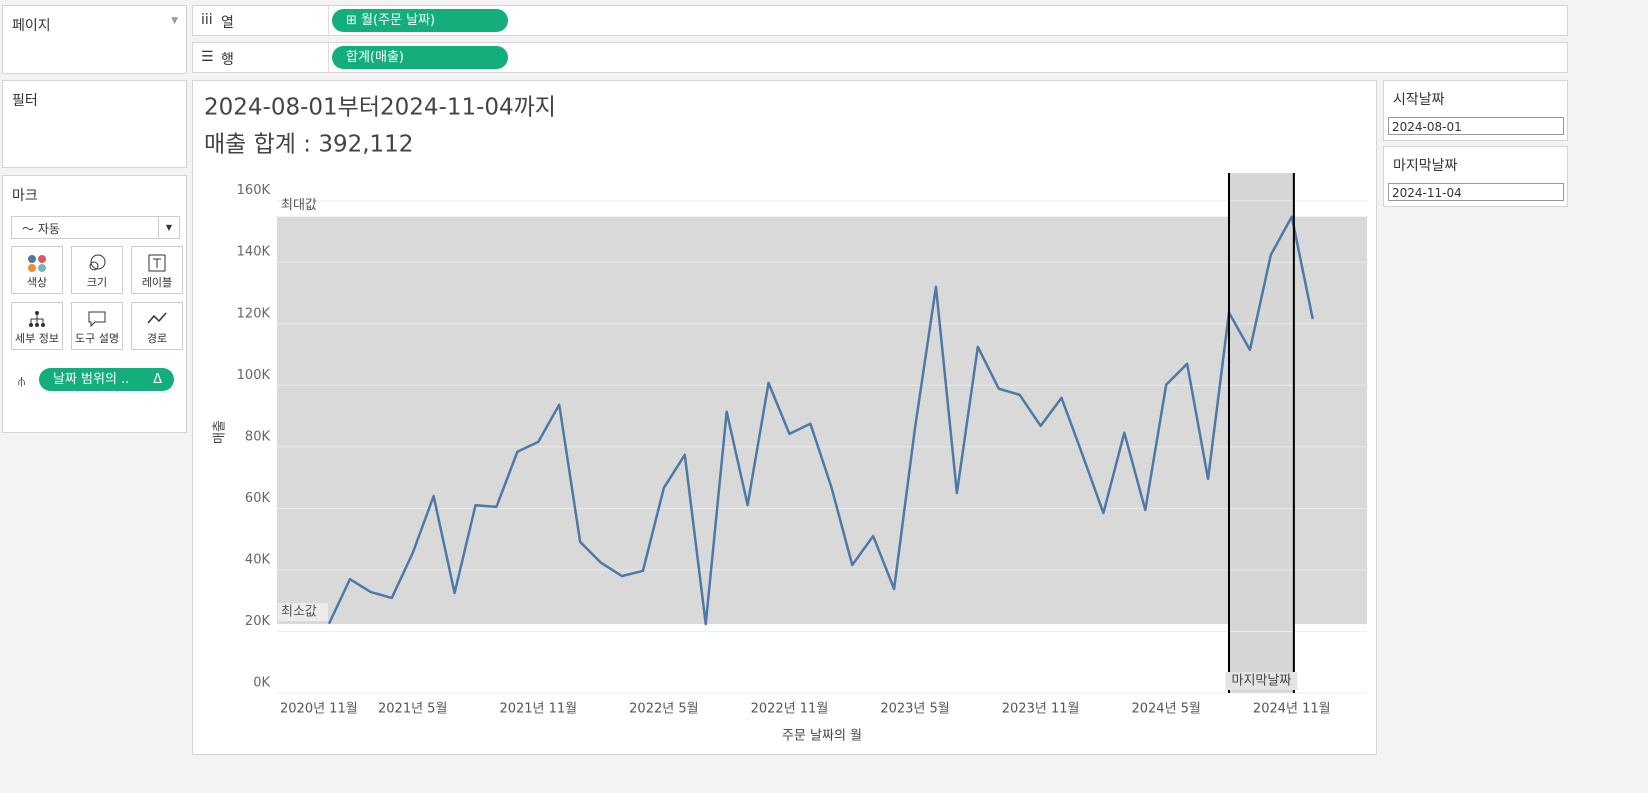  What do you see at coordinates (398, 20) in the screenshot?
I see `columns-pill-text: 월(주문 날짜)` at bounding box center [398, 20].